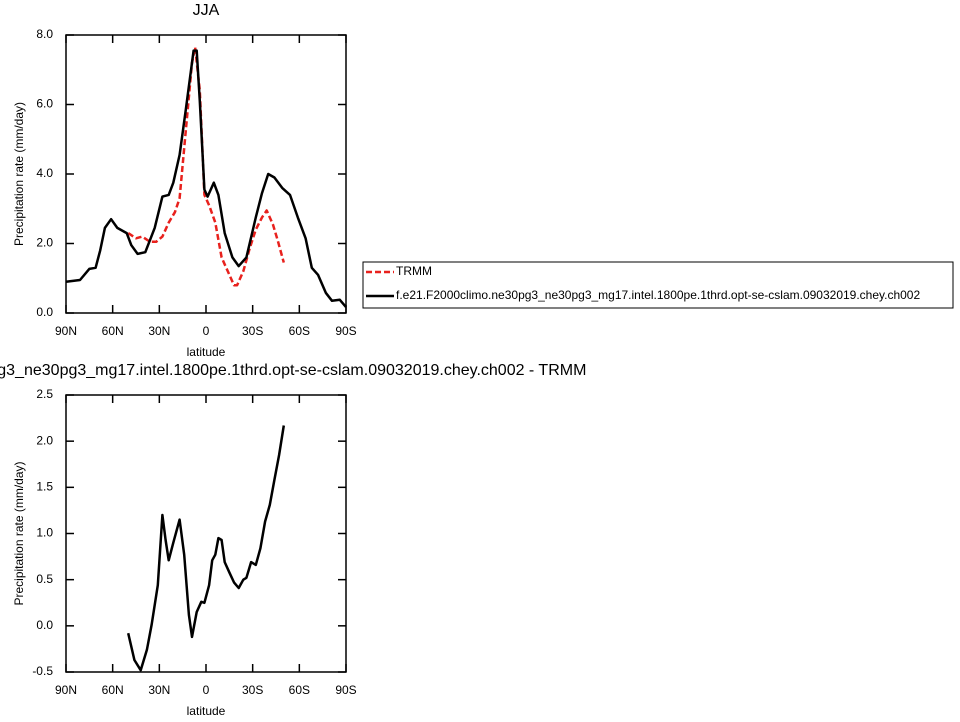  I want to click on y-tick-label: -0.5, so click(42, 671).